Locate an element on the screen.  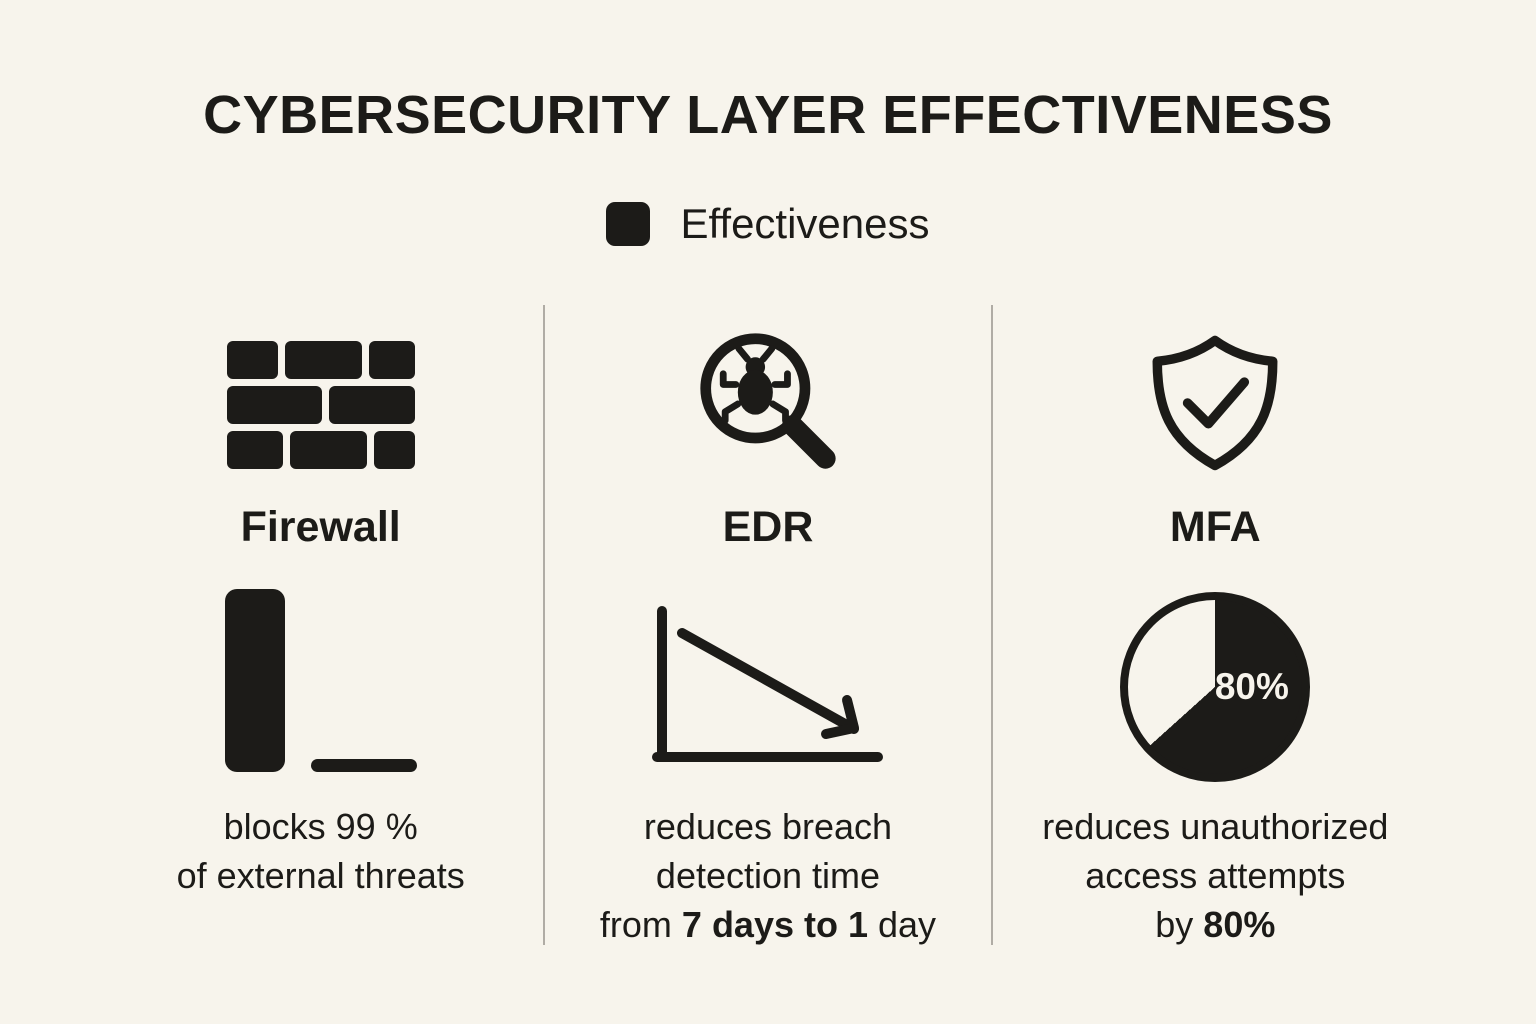
pie-value-label: 80% is located at coordinates (1251, 686).